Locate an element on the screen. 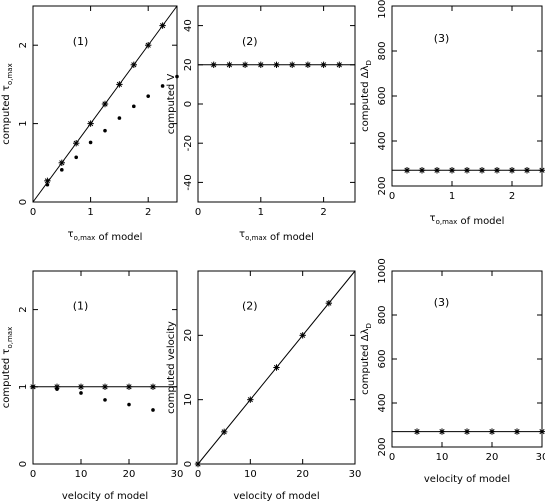  y-axis-label: computed ΔλD is located at coordinates (366, 96).